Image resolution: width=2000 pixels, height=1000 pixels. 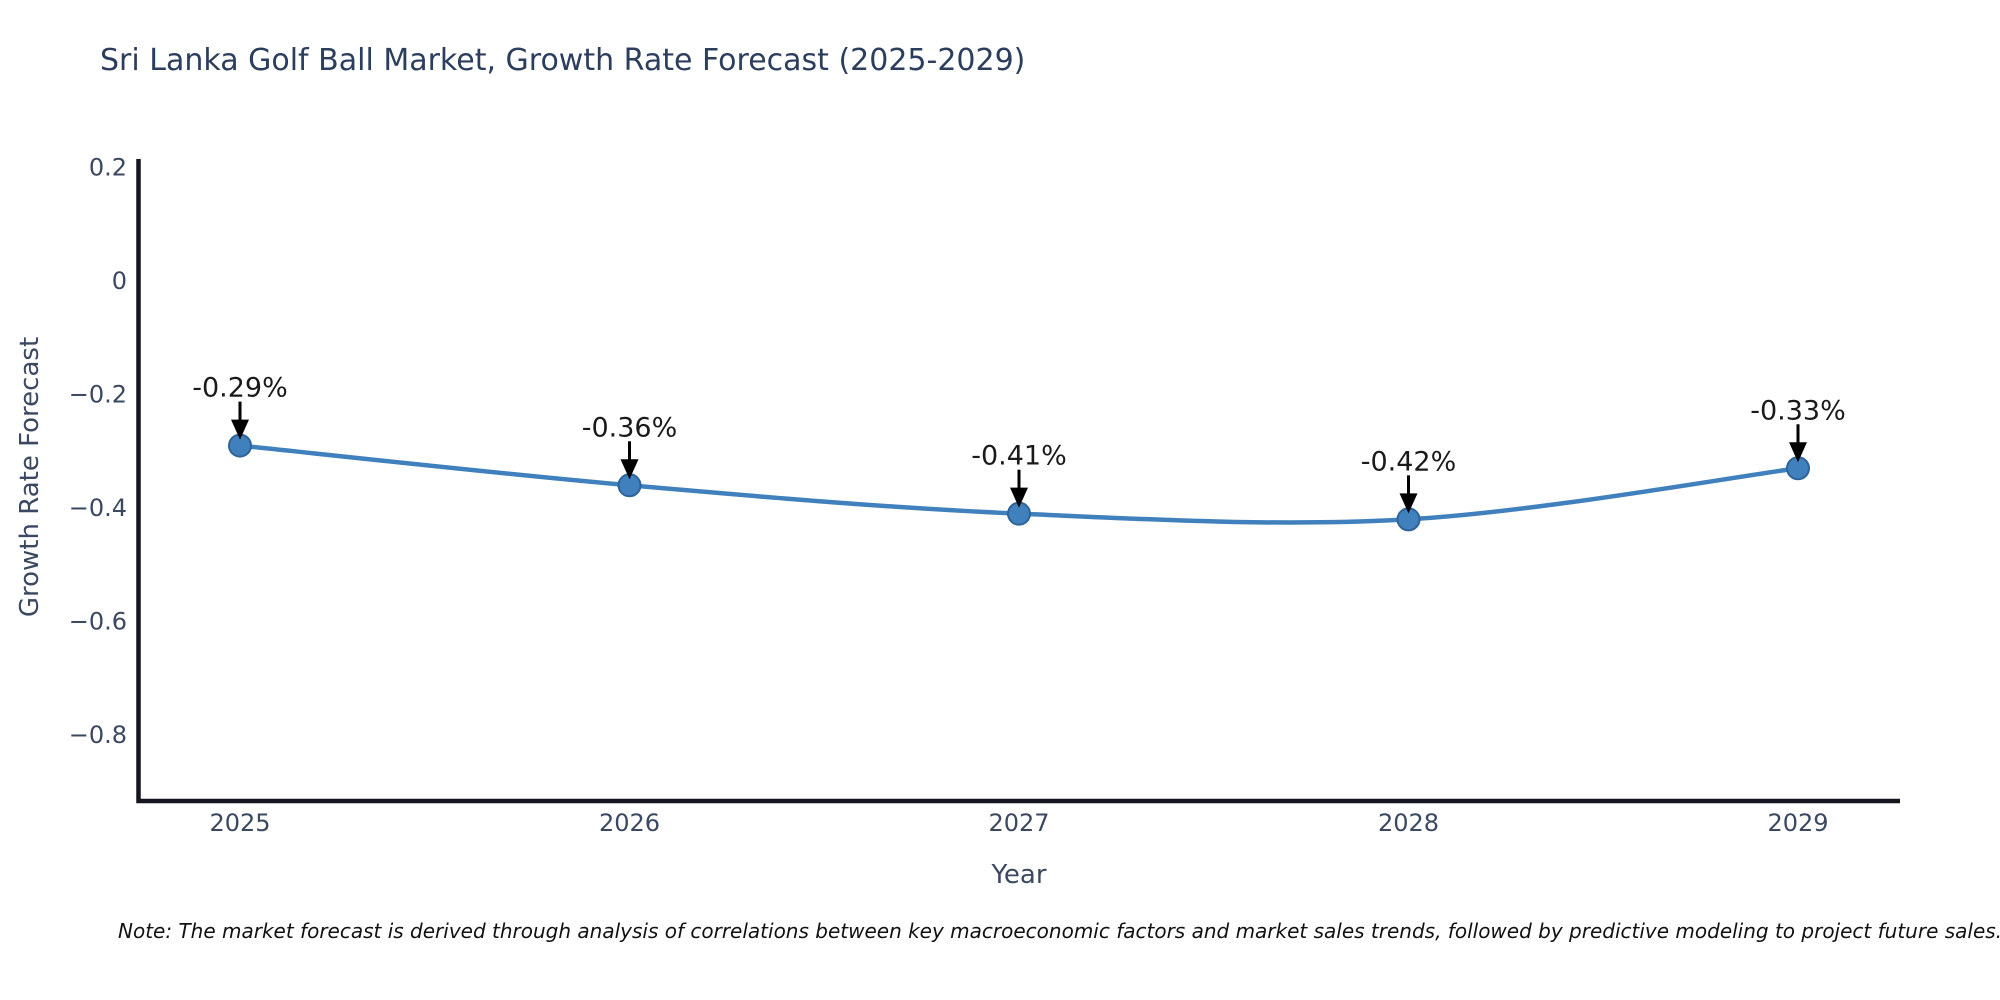 What do you see at coordinates (629, 823) in the screenshot?
I see `x-tick-label: 2026` at bounding box center [629, 823].